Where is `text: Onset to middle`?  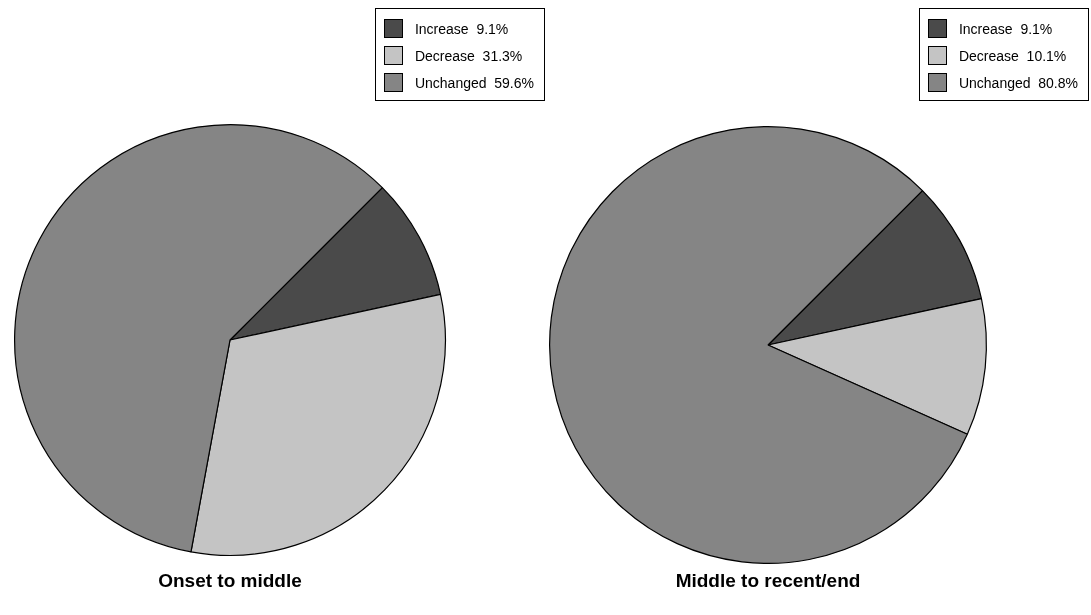 text: Onset to middle is located at coordinates (230, 581).